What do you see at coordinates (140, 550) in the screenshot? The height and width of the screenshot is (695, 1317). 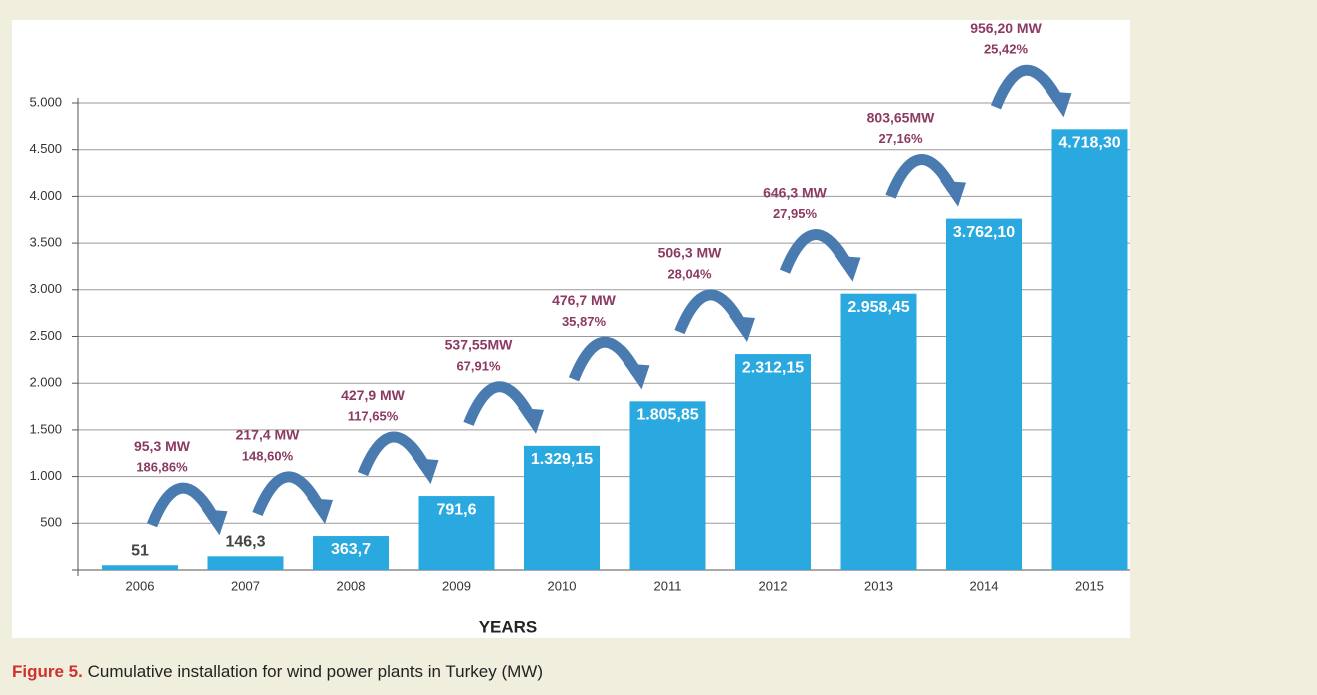 I see `value-label: 51` at bounding box center [140, 550].